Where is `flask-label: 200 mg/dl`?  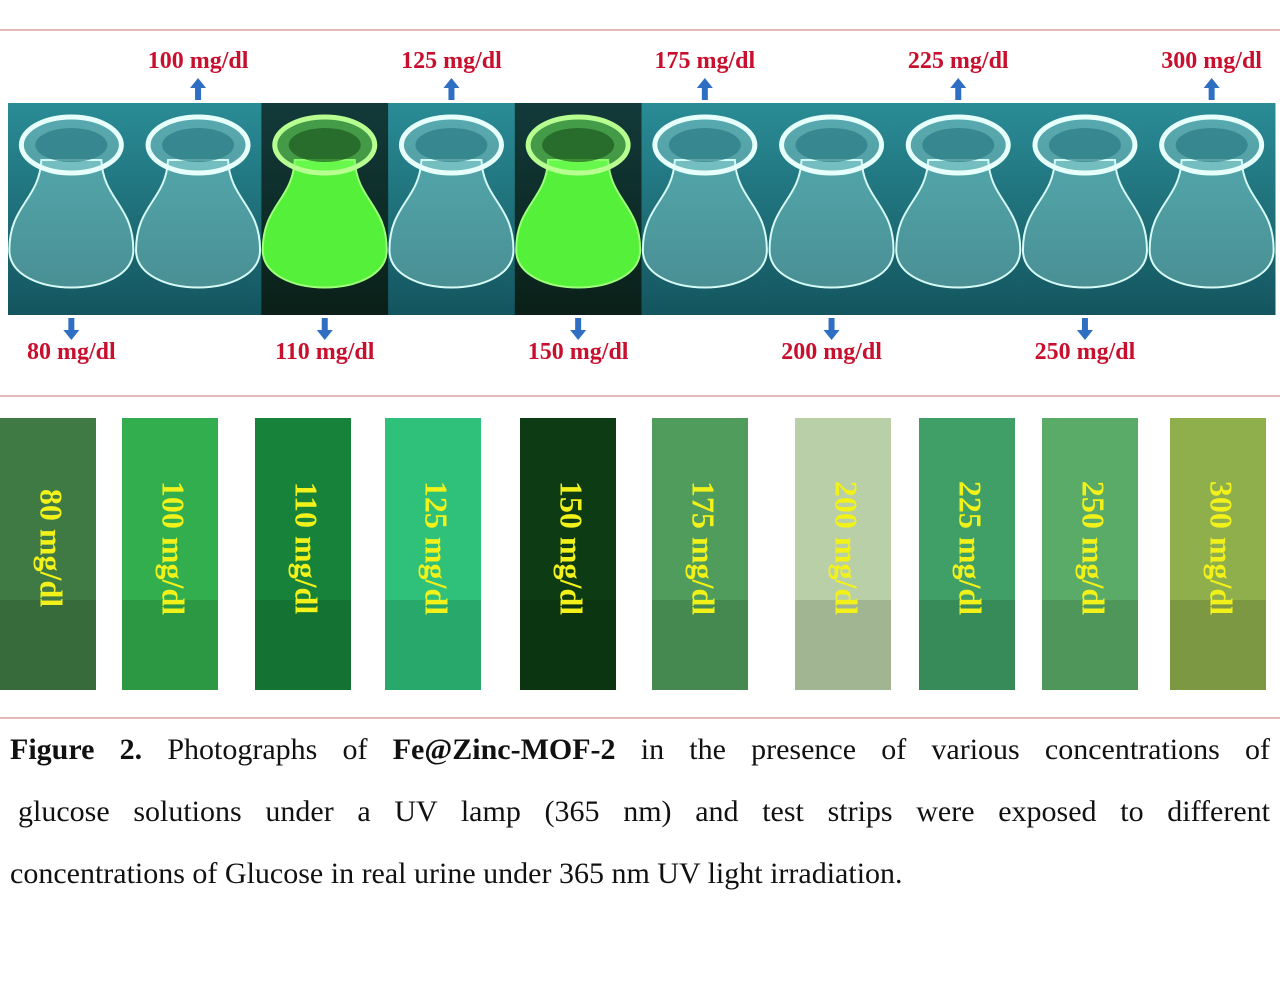
flask-label: 200 mg/dl is located at coordinates (831, 352).